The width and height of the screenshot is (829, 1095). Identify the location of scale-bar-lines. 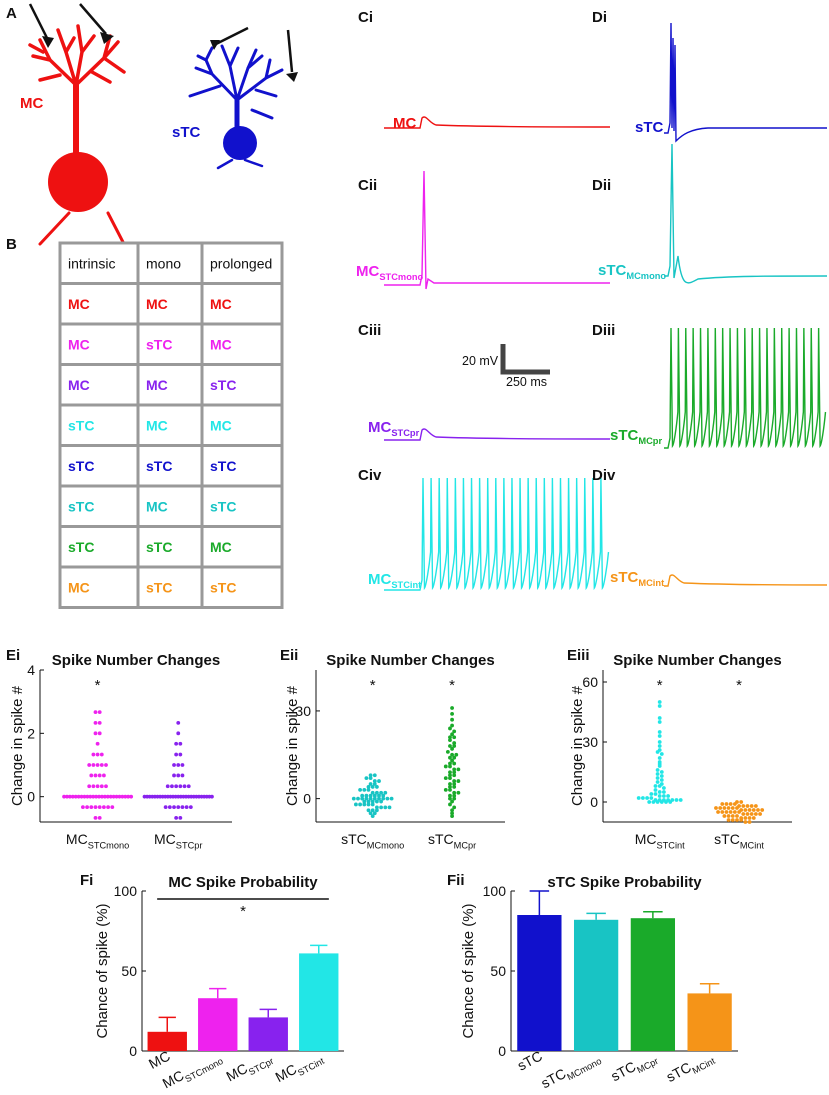
(525, 359).